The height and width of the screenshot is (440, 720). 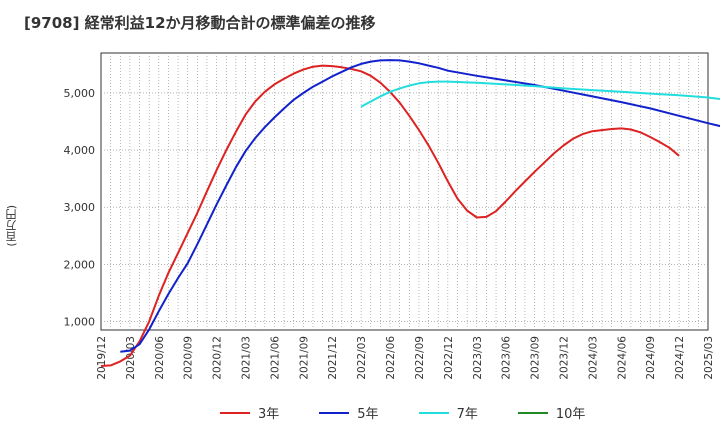 I want to click on legend-label-5y: 5年, so click(x=368, y=414).